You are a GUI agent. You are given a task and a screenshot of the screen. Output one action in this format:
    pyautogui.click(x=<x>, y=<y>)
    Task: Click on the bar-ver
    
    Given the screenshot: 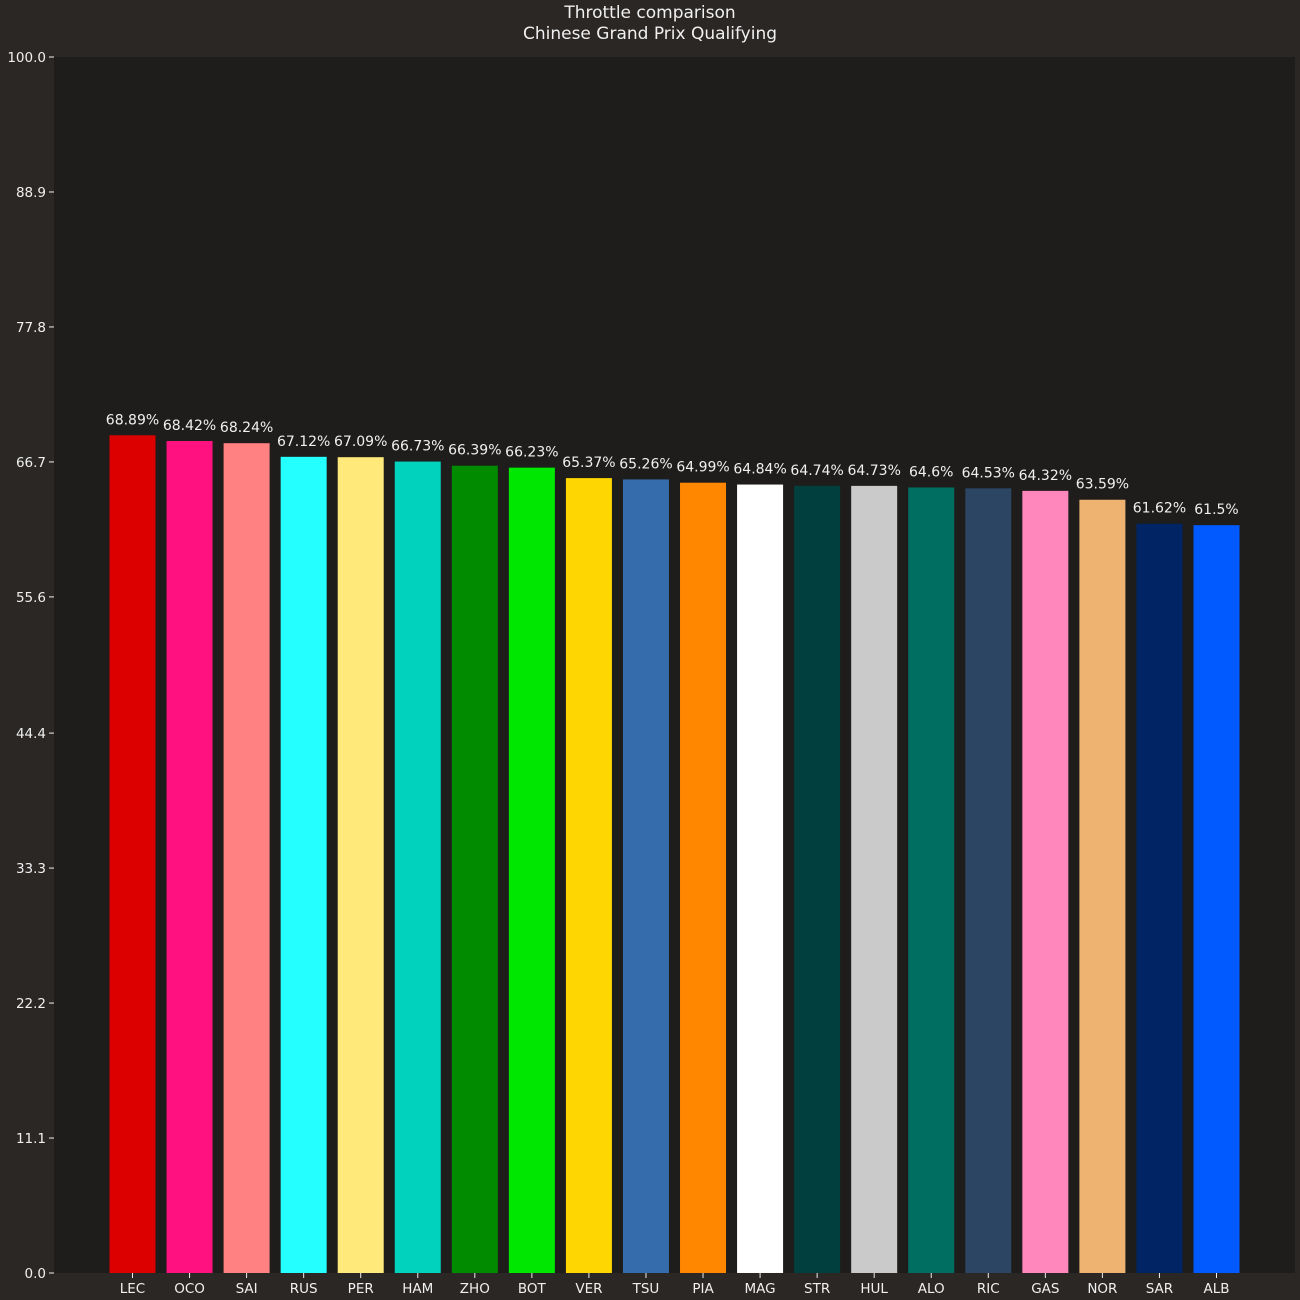 What is the action you would take?
    pyautogui.click(x=588, y=875)
    